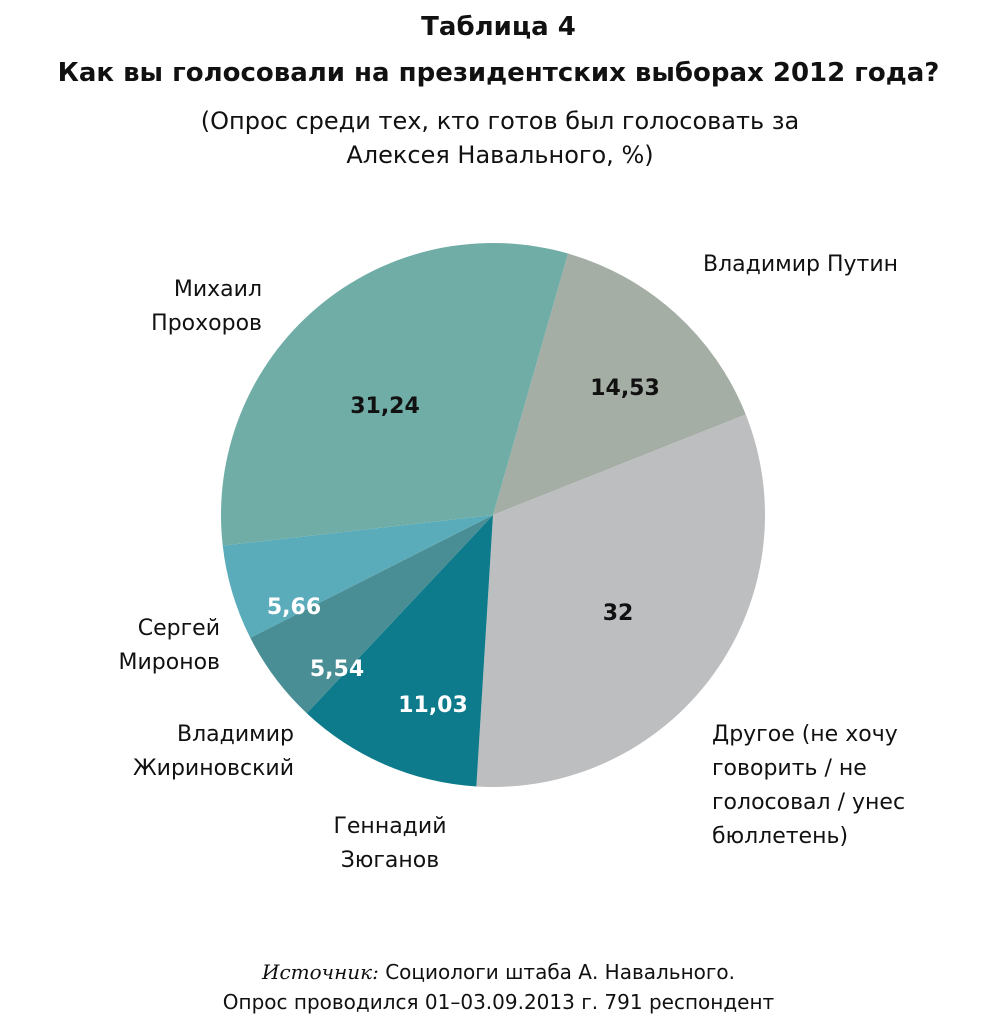 The height and width of the screenshot is (1024, 997). I want to click on source: Источник: Социологи штаба А. Навального., so click(498, 972).